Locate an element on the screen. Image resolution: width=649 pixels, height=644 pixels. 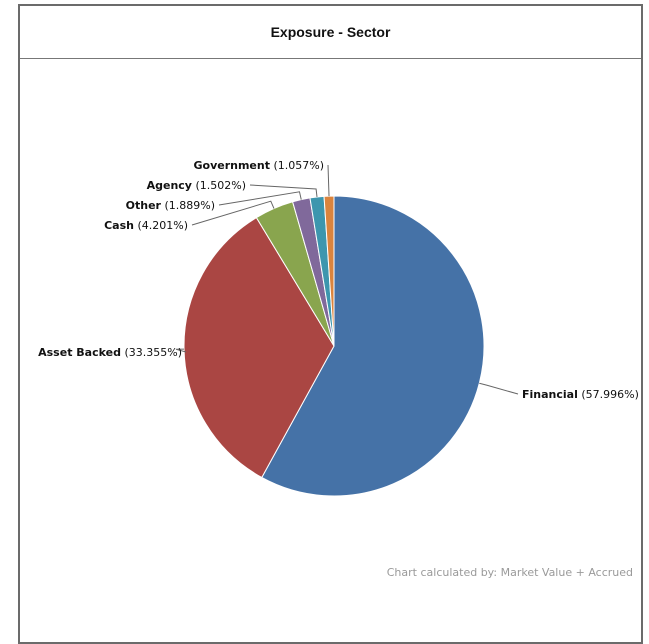
leader-line-agency is located at coordinates (283, 191).